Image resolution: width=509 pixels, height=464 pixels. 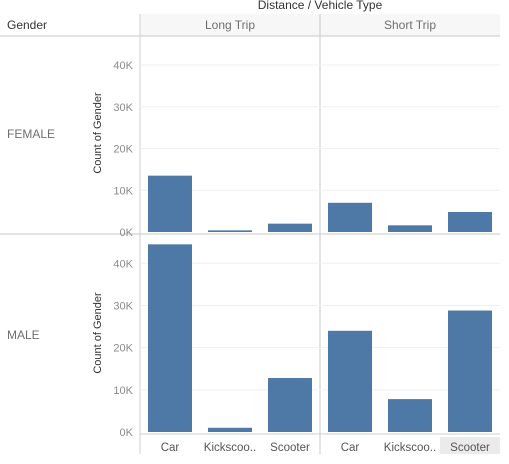 What do you see at coordinates (230, 231) in the screenshot?
I see `bar-female-long-trip-kickscoo` at bounding box center [230, 231].